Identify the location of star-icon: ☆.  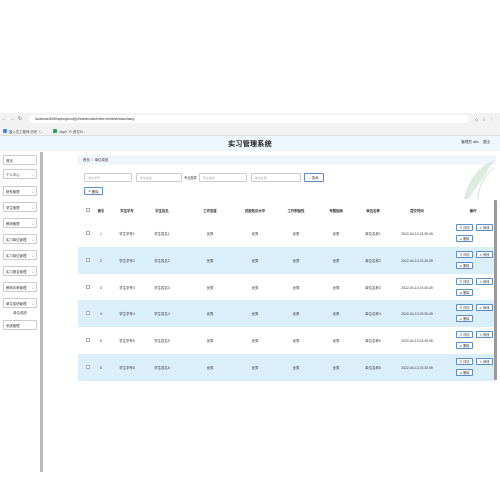
(484, 119).